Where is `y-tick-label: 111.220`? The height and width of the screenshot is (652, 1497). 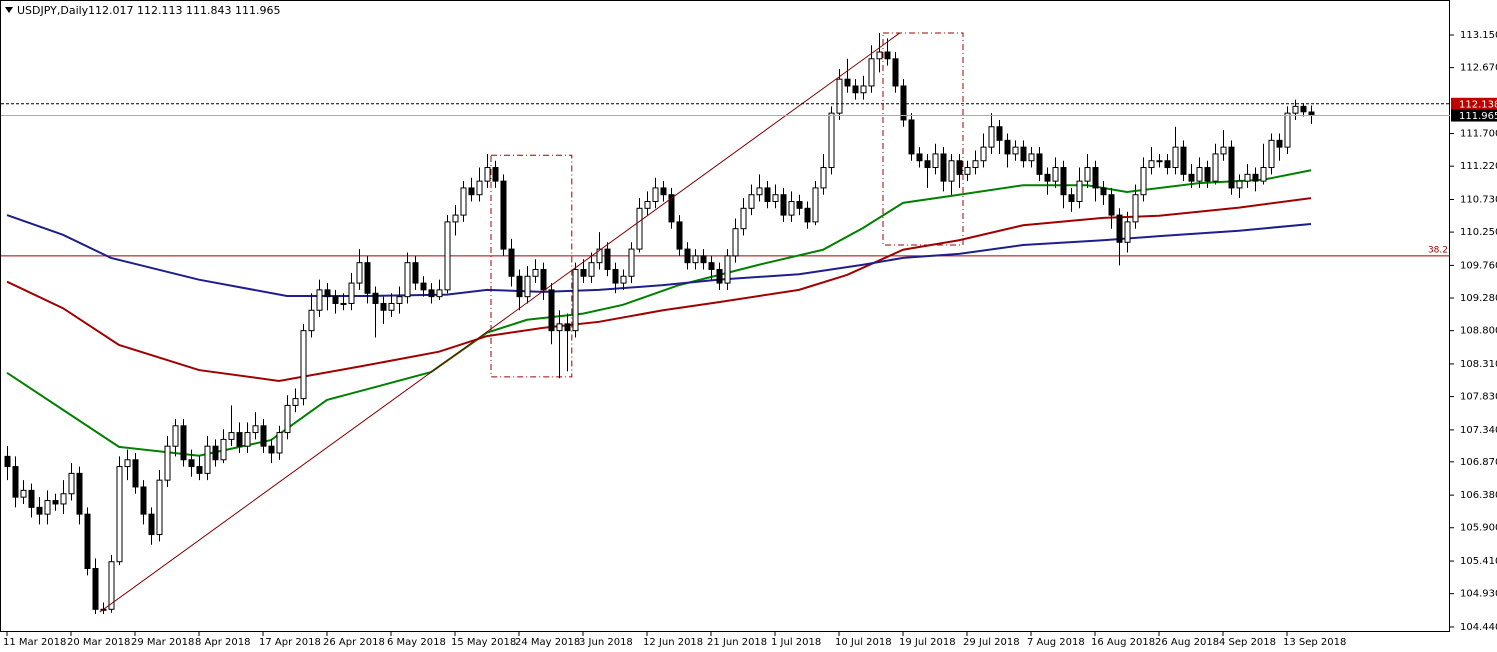 y-tick-label: 111.220 is located at coordinates (1478, 166).